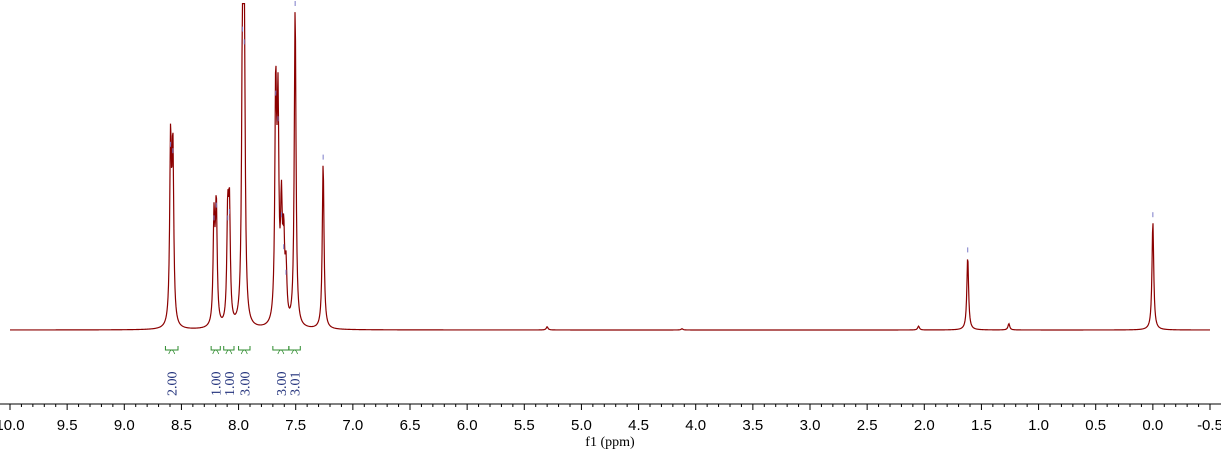 This screenshot has width=1221, height=457. What do you see at coordinates (1038, 425) in the screenshot?
I see `x-tick-label: 1.0` at bounding box center [1038, 425].